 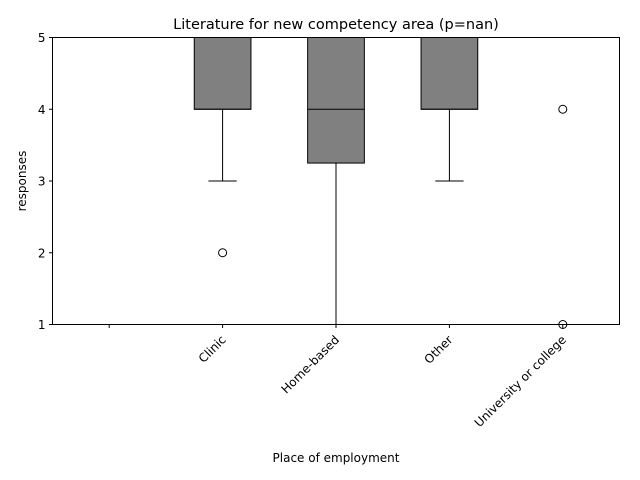 I want to click on x-axis-label: Place of employment, so click(x=336, y=458).